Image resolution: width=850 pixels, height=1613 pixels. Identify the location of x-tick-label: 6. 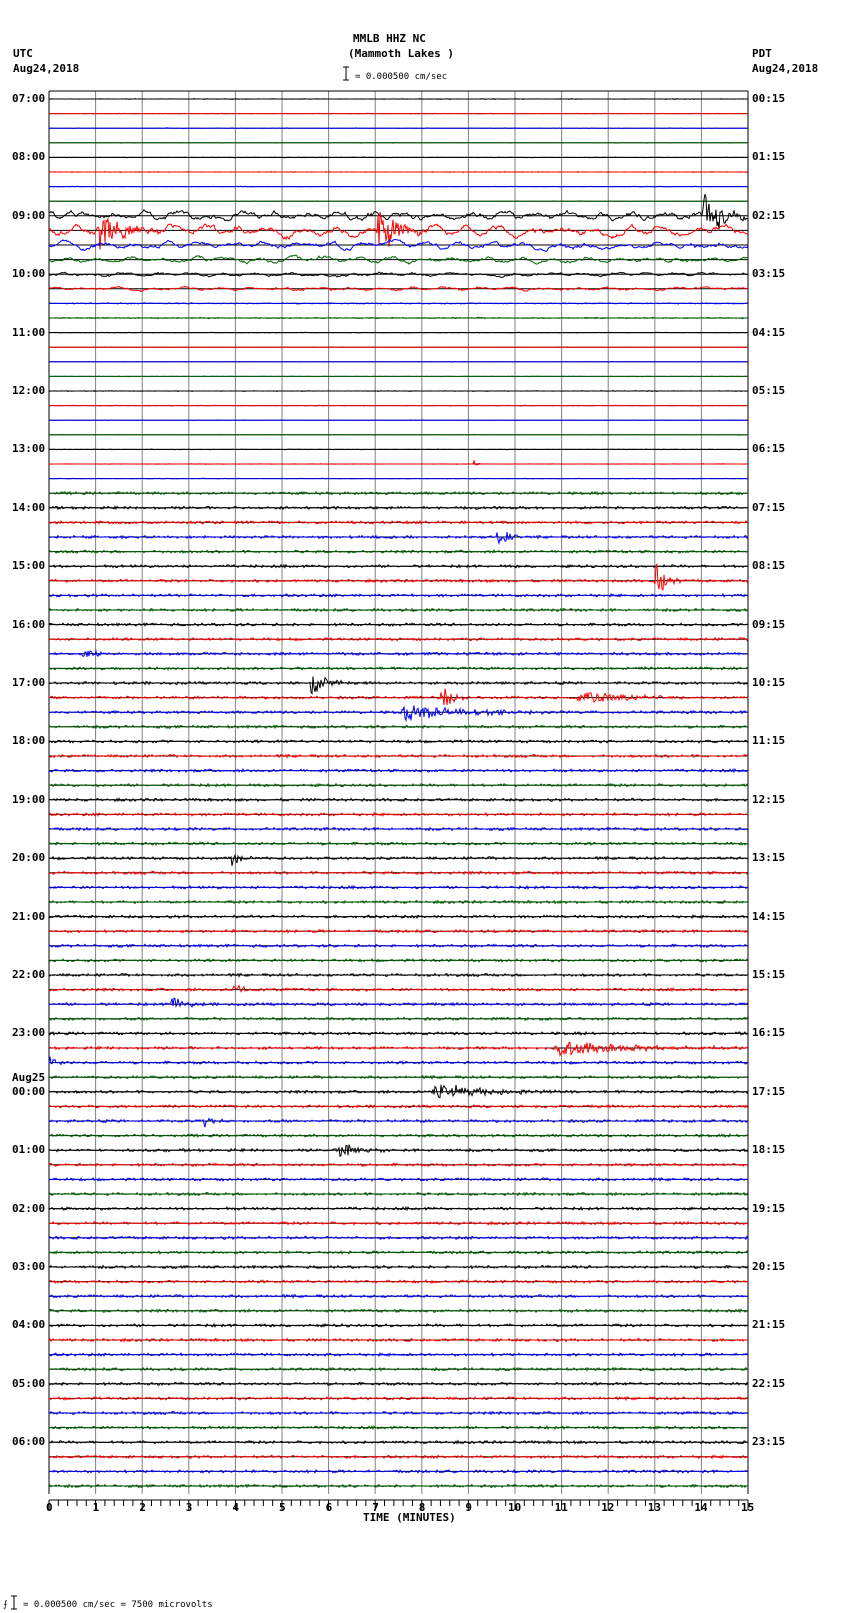
(329, 1507).